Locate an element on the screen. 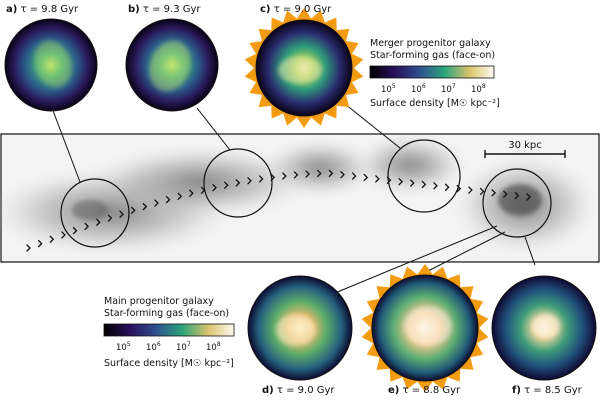  panel-c-label: τ = 9.0 Gyr is located at coordinates (303, 9).